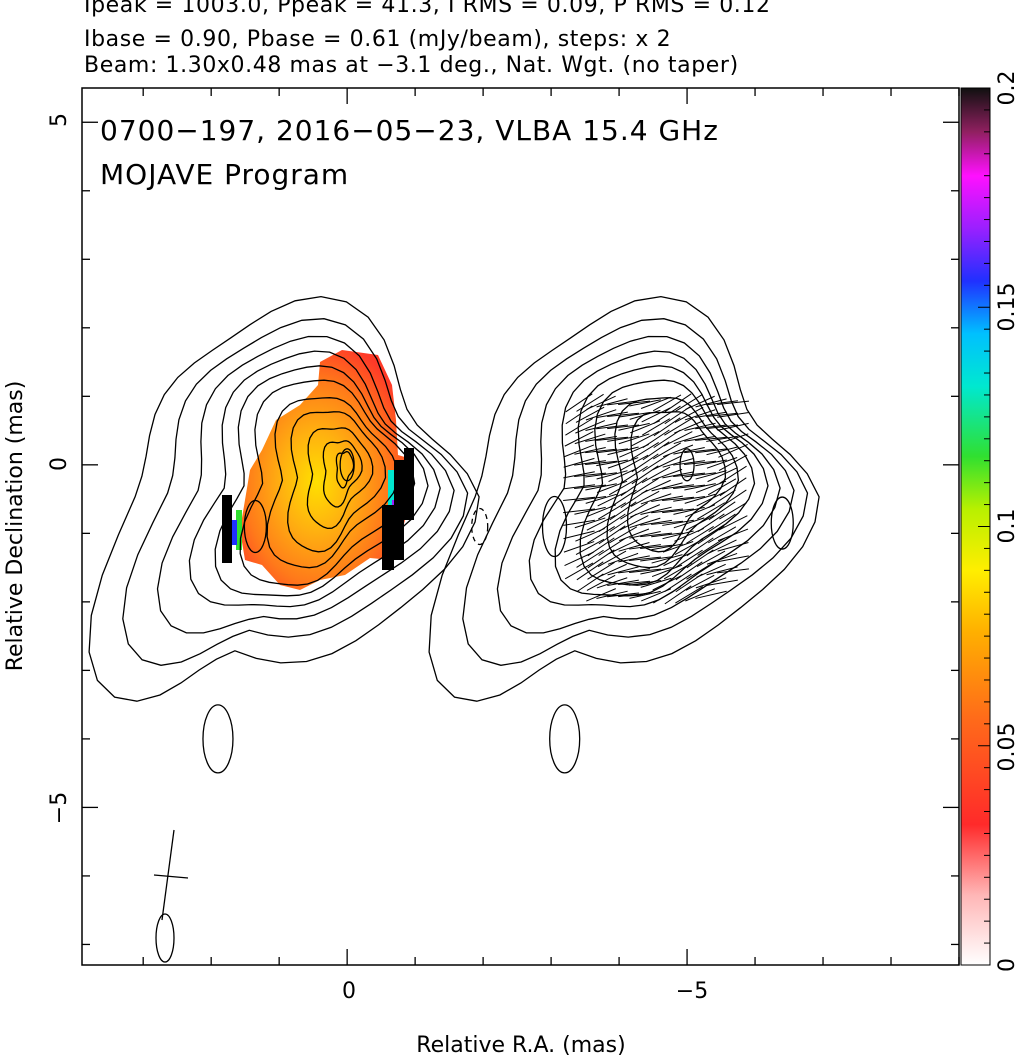 Image resolution: width=1021 pixels, height=1060 pixels. I want to click on polarization-fraction-map, so click(325, 470).